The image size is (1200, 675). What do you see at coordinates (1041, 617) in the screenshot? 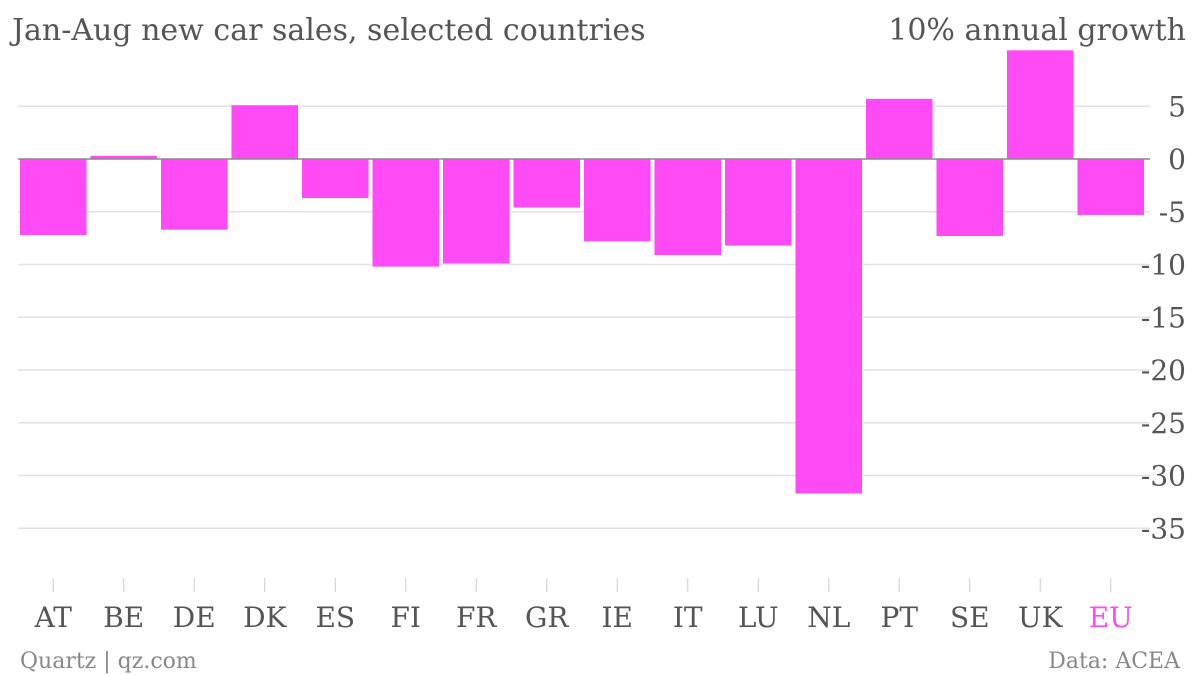
I see `x-tick-label-uk: UK` at bounding box center [1041, 617].